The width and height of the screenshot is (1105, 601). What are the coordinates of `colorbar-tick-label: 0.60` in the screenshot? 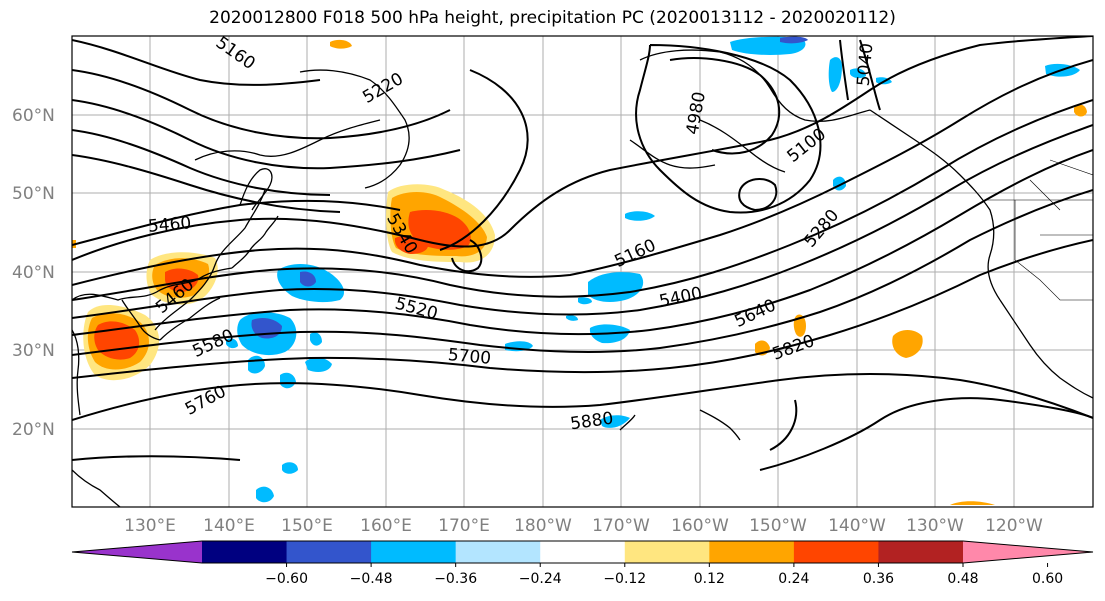 It's located at (1047, 579).